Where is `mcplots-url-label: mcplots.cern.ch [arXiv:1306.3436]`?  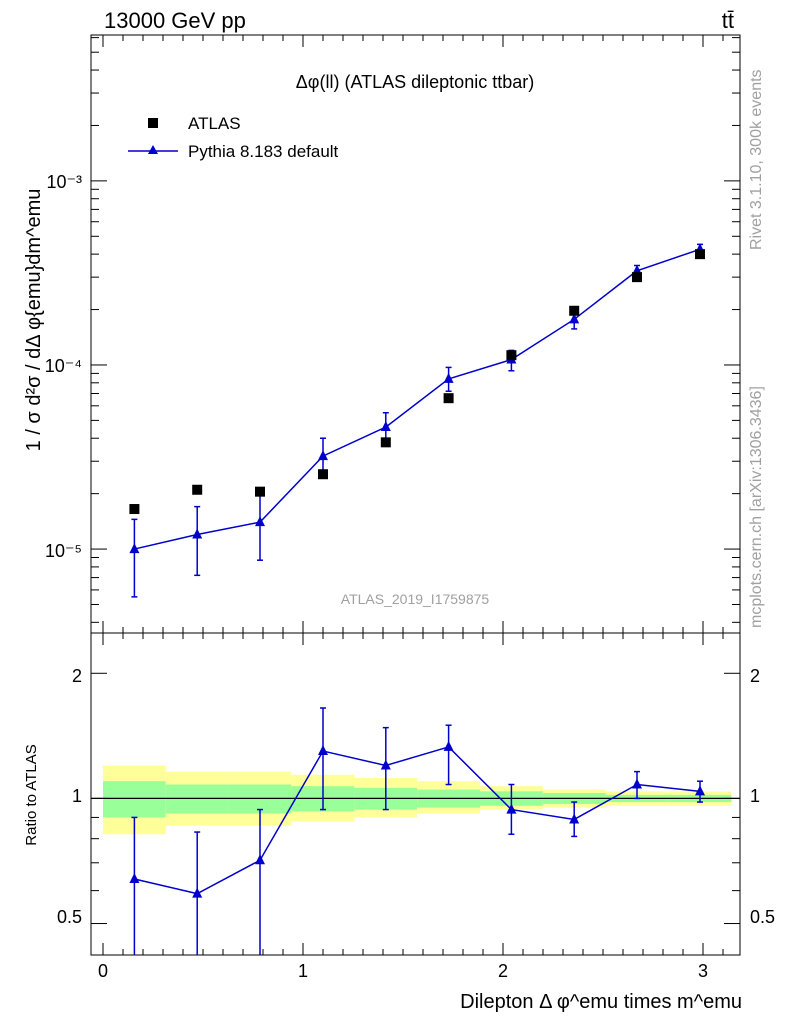 mcplots-url-label: mcplots.cern.ch [arXiv:1306.3436] is located at coordinates (756, 507).